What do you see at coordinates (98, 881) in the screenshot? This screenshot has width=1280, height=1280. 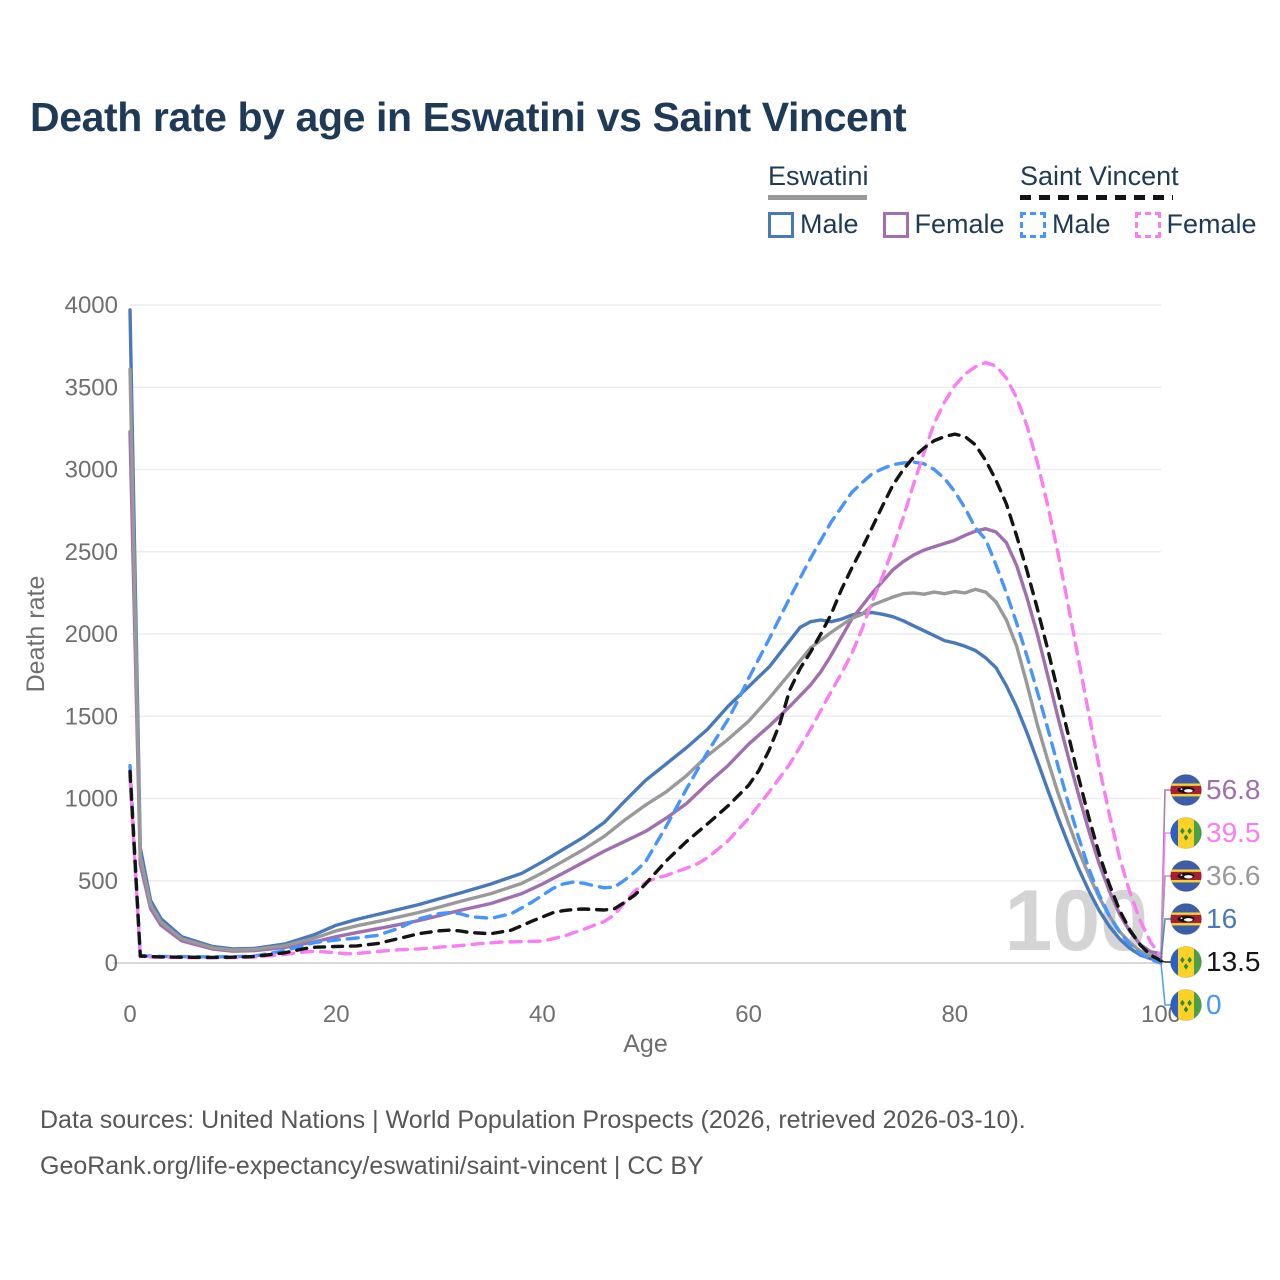 I see `y-tick-label: 500` at bounding box center [98, 881].